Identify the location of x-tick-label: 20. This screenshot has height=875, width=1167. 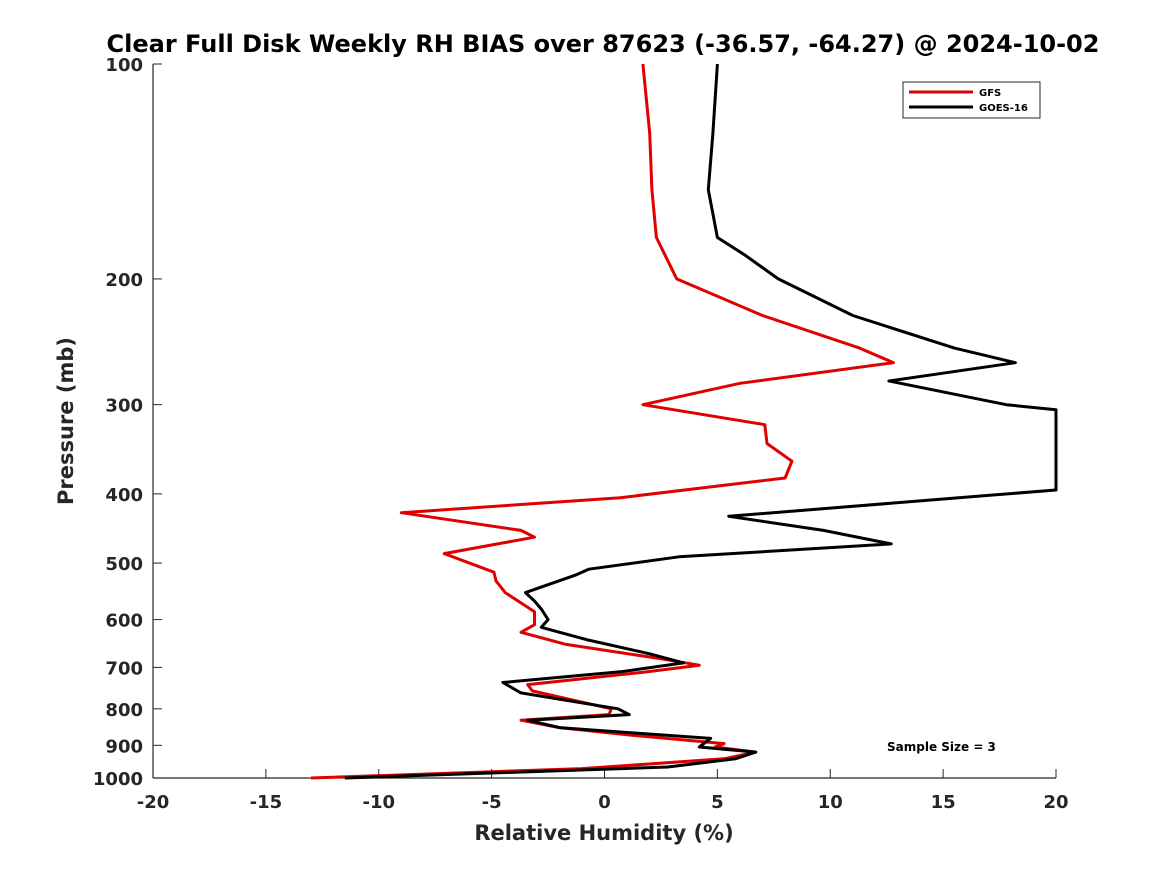
(1055, 802).